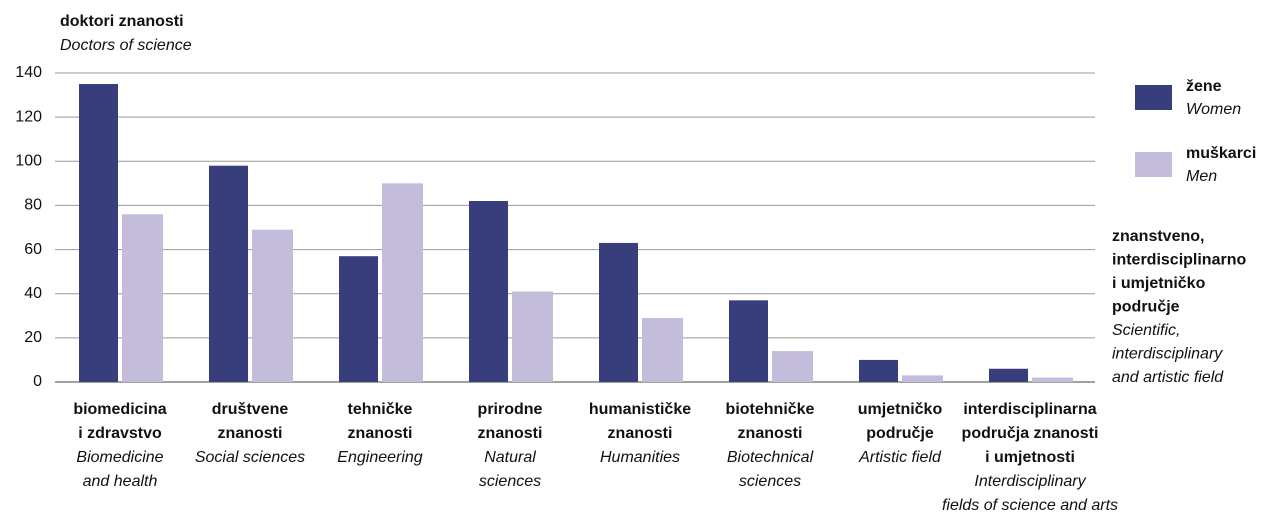 Image resolution: width=1264 pixels, height=513 pixels. Describe the element at coordinates (1204, 86) in the screenshot. I see `legend-label: žene` at that location.